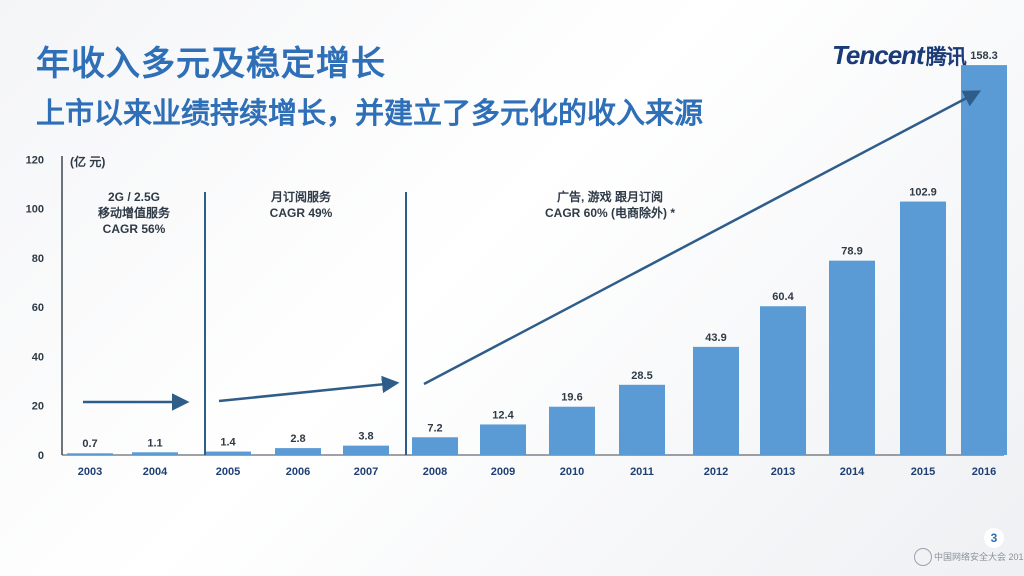 Image resolution: width=1024 pixels, height=576 pixels. Describe the element at coordinates (89, 444) in the screenshot. I see `data-label-2003: 0.7` at that location.